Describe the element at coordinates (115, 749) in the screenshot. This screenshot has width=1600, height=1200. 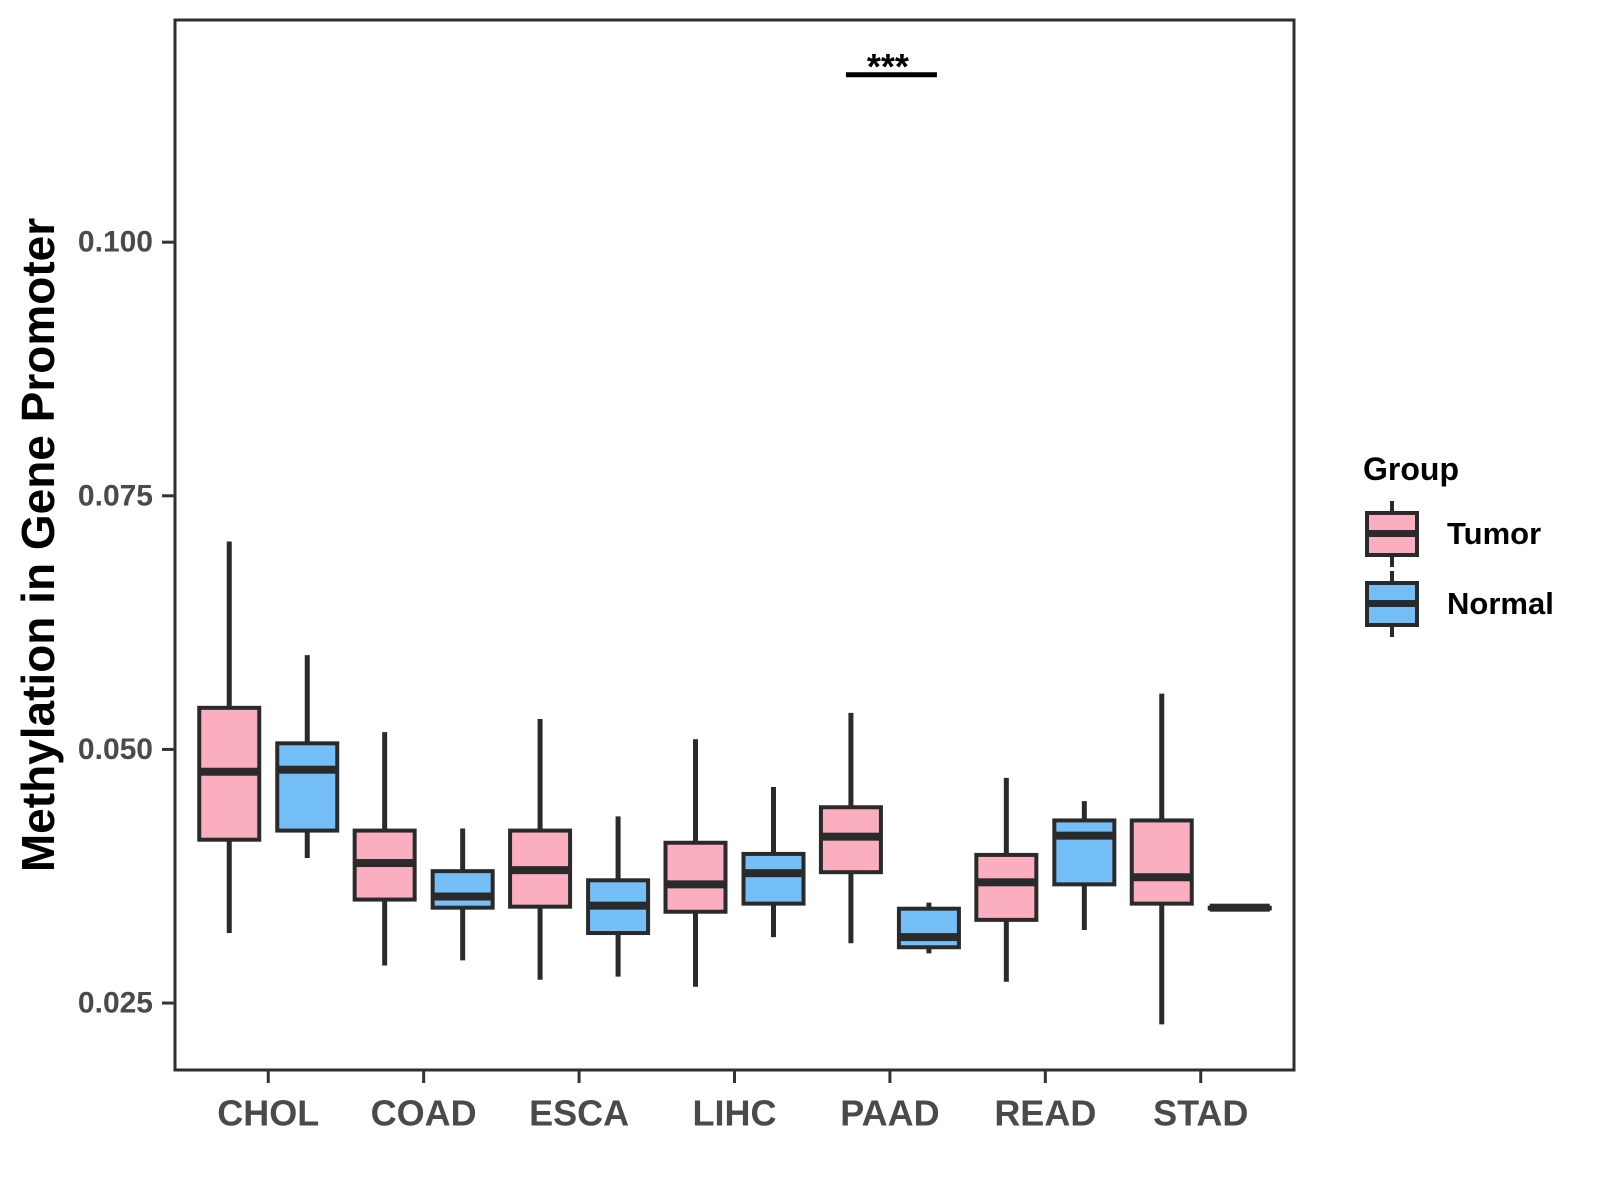
I see `y-tick-label: 0.050` at that location.